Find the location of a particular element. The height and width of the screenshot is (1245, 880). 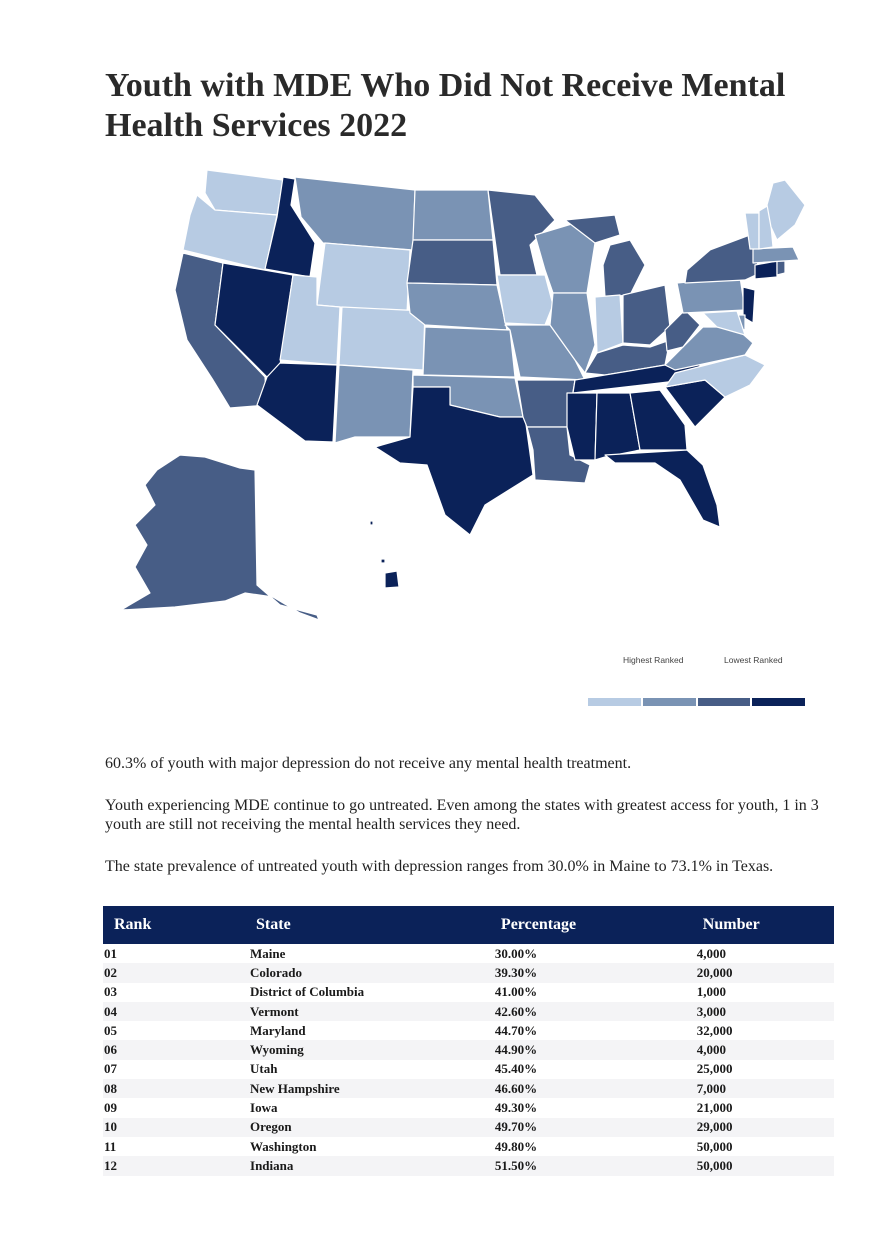

cell-percentage: 49.80% is located at coordinates (516, 1146).